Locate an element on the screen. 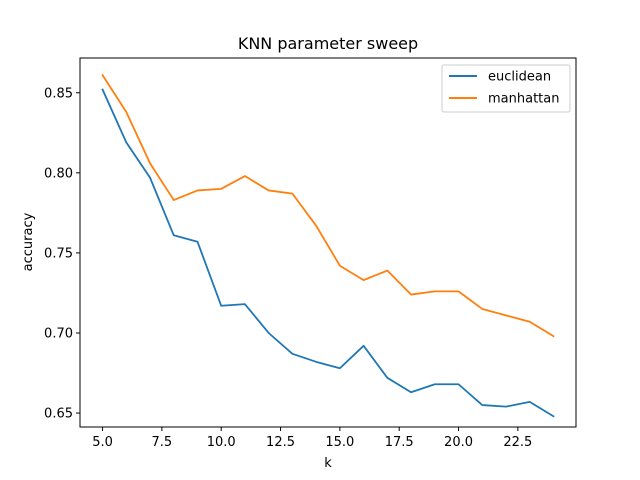 This screenshot has height=480, width=640. y-axis: 0.65 0.70 0.75 0.80 0.85 is located at coordinates (62, 254).